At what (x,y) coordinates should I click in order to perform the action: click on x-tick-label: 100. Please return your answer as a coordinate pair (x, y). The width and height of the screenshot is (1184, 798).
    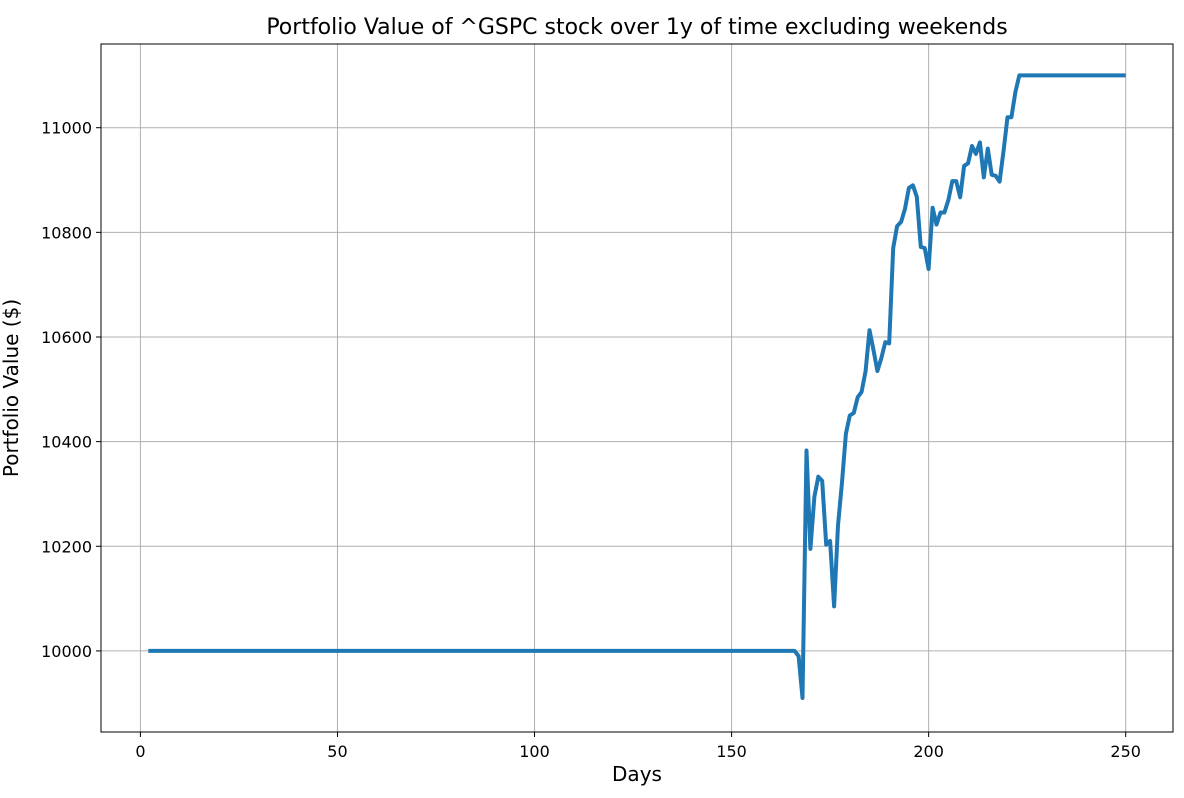
    Looking at the image, I should click on (534, 751).